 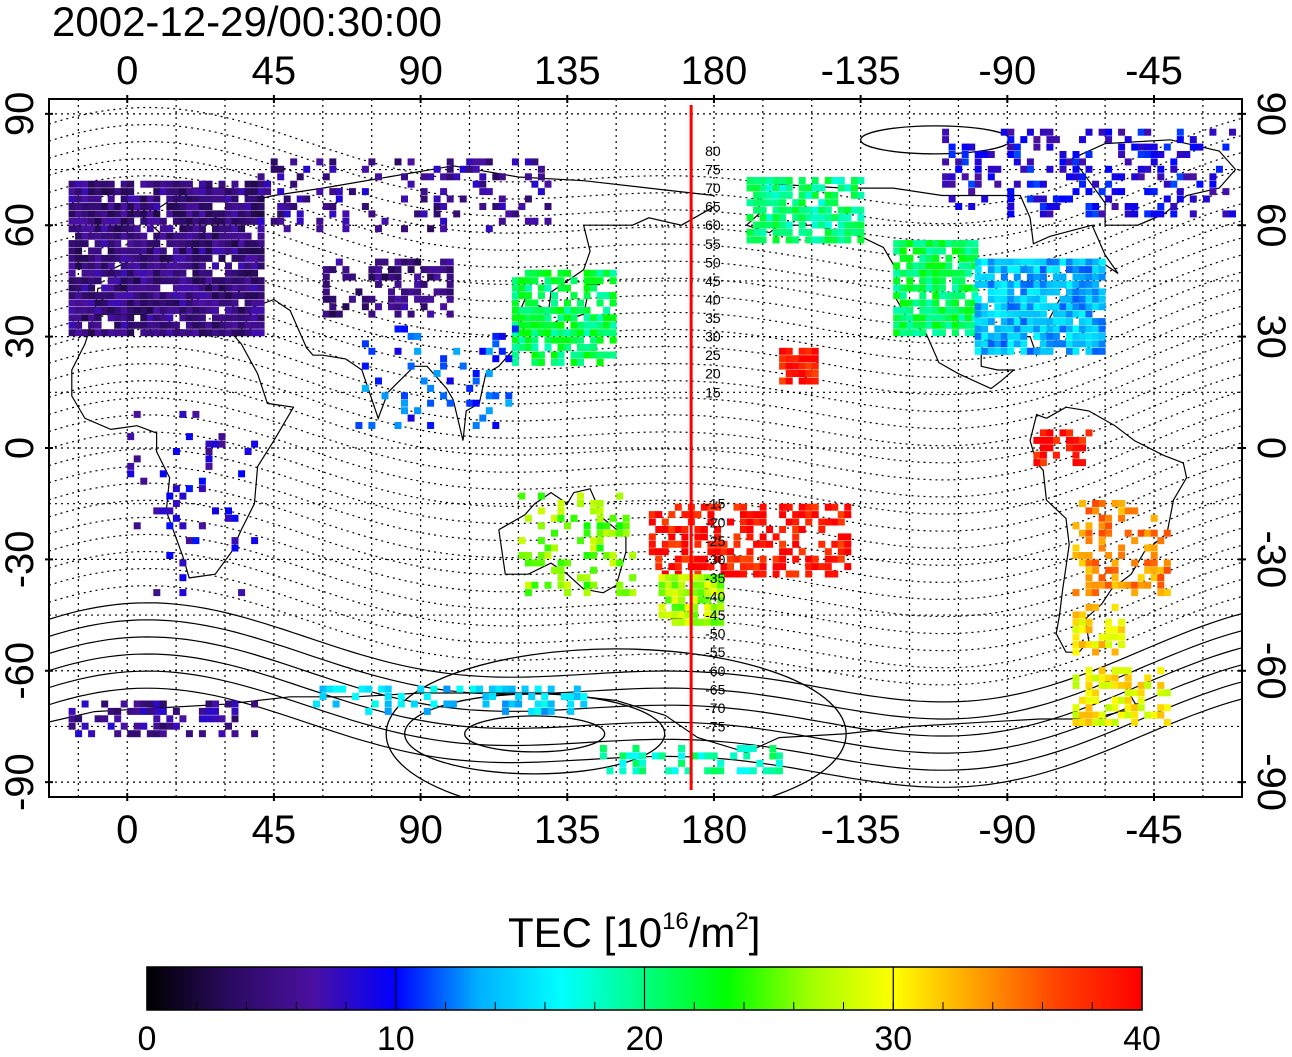 I want to click on dip-label: 75, so click(x=713, y=170).